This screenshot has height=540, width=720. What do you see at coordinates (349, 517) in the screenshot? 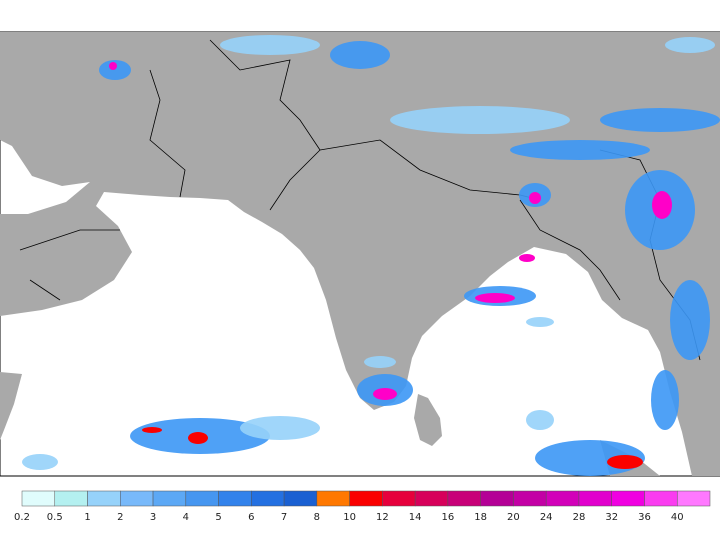
I see `colorbar-label: 10` at bounding box center [349, 517].